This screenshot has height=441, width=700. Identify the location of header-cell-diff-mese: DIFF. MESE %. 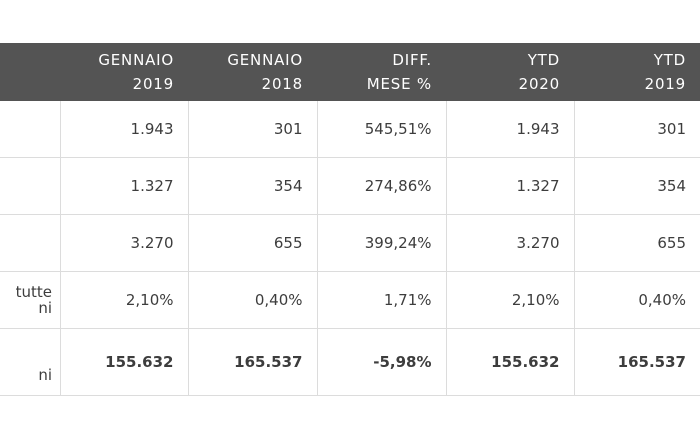
(381, 72).